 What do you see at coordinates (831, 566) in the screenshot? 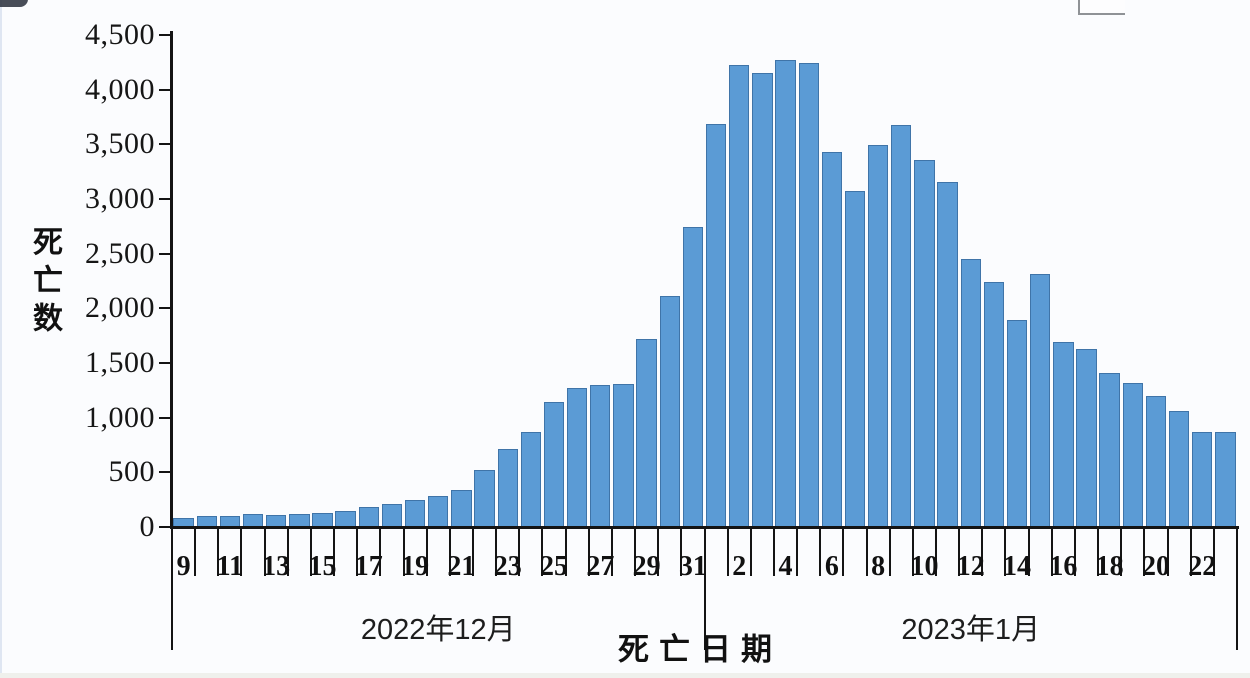
I see `x-day-label: 6` at bounding box center [831, 566].